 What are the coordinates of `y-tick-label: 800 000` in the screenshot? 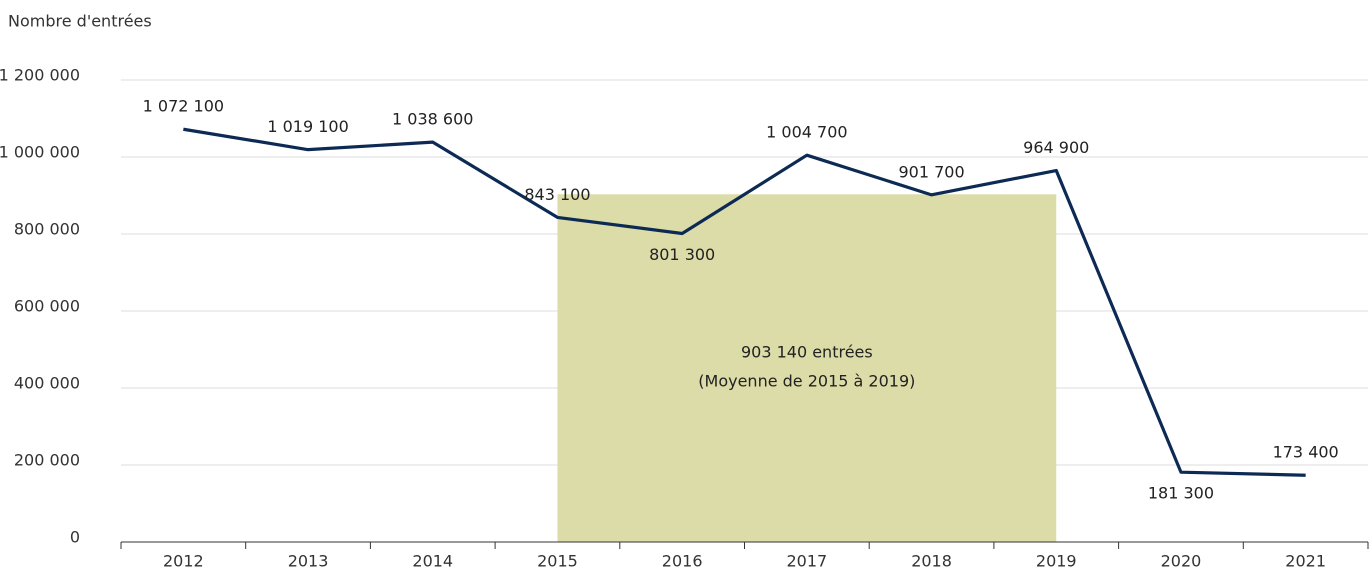 It's located at (47, 229).